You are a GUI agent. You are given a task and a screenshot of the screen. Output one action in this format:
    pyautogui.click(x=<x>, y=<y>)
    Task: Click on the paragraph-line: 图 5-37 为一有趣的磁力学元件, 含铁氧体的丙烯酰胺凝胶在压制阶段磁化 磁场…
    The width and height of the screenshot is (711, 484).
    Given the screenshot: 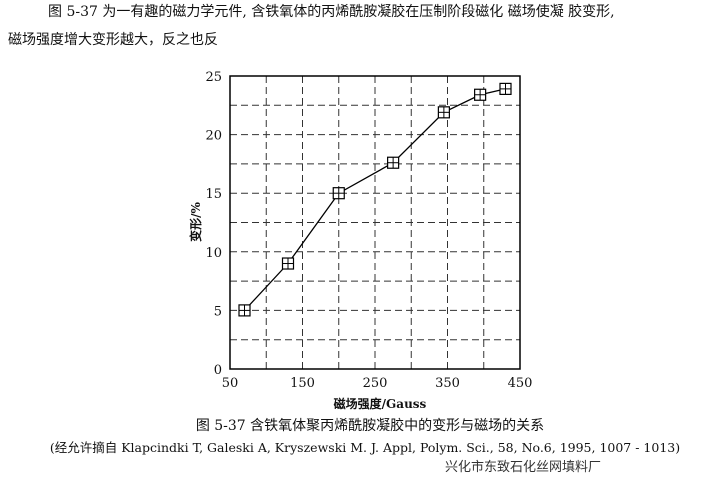 What is the action you would take?
    pyautogui.click(x=331, y=11)
    